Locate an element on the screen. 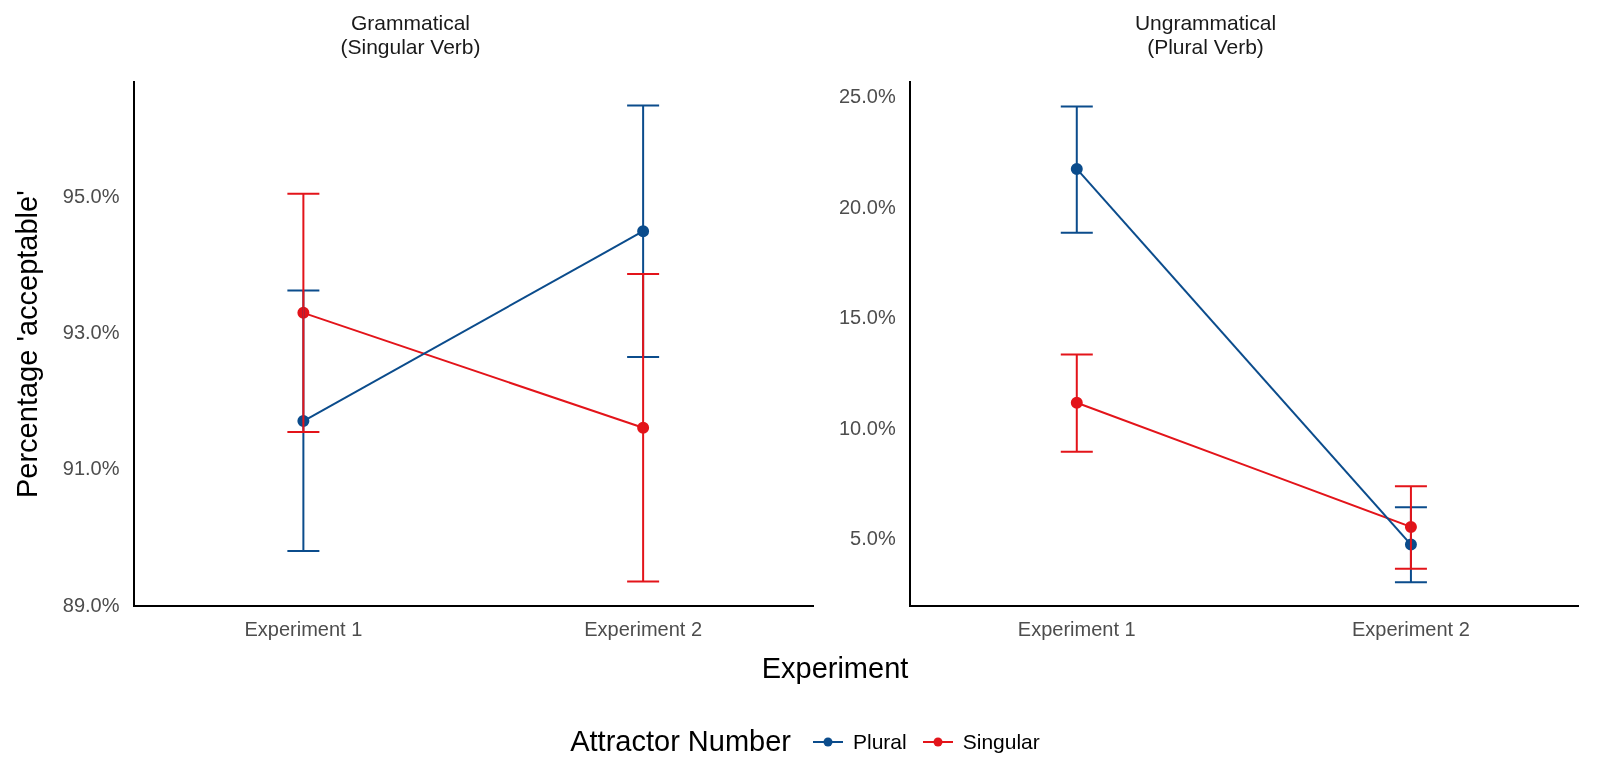  chart-title: Grammatical (Singular Verb) is located at coordinates (410, 34).